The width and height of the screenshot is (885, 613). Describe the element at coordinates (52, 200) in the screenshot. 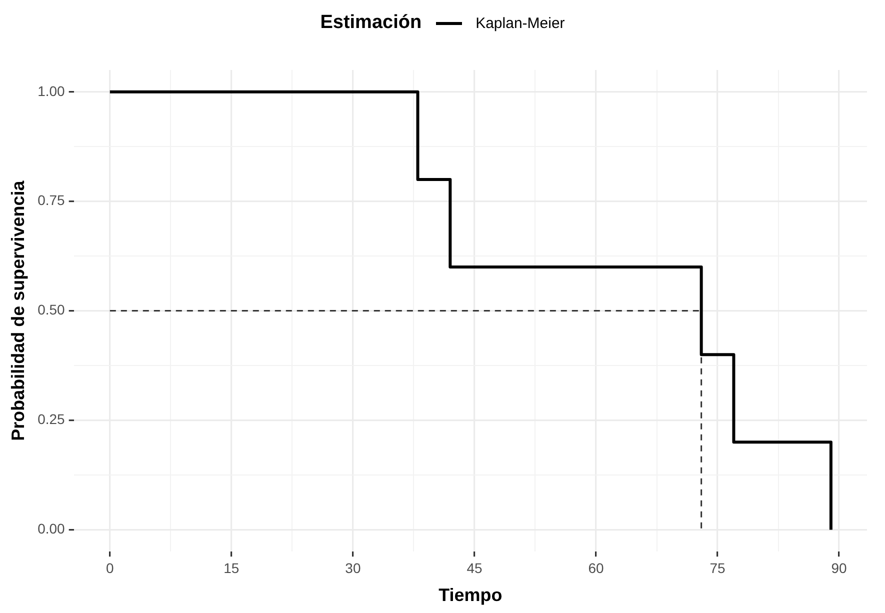

I see `y-tick-label: 0.75` at that location.